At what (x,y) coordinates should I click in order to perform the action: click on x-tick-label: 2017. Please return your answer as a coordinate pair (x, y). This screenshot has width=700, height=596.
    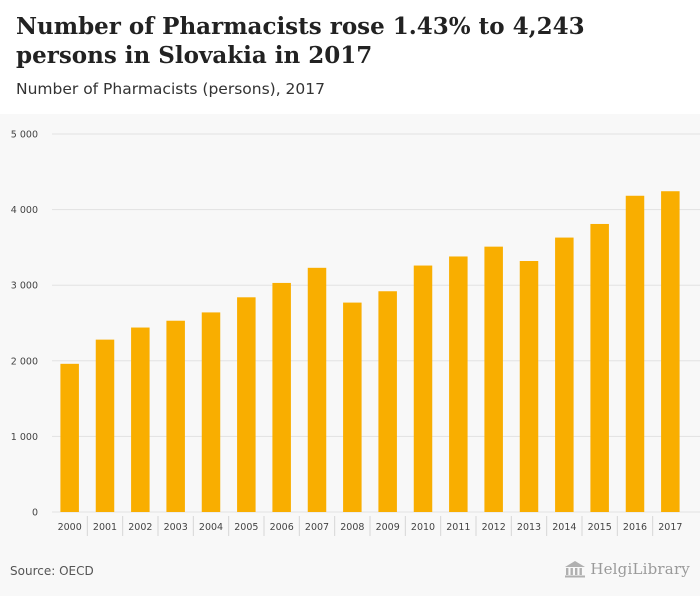
    Looking at the image, I should click on (670, 527).